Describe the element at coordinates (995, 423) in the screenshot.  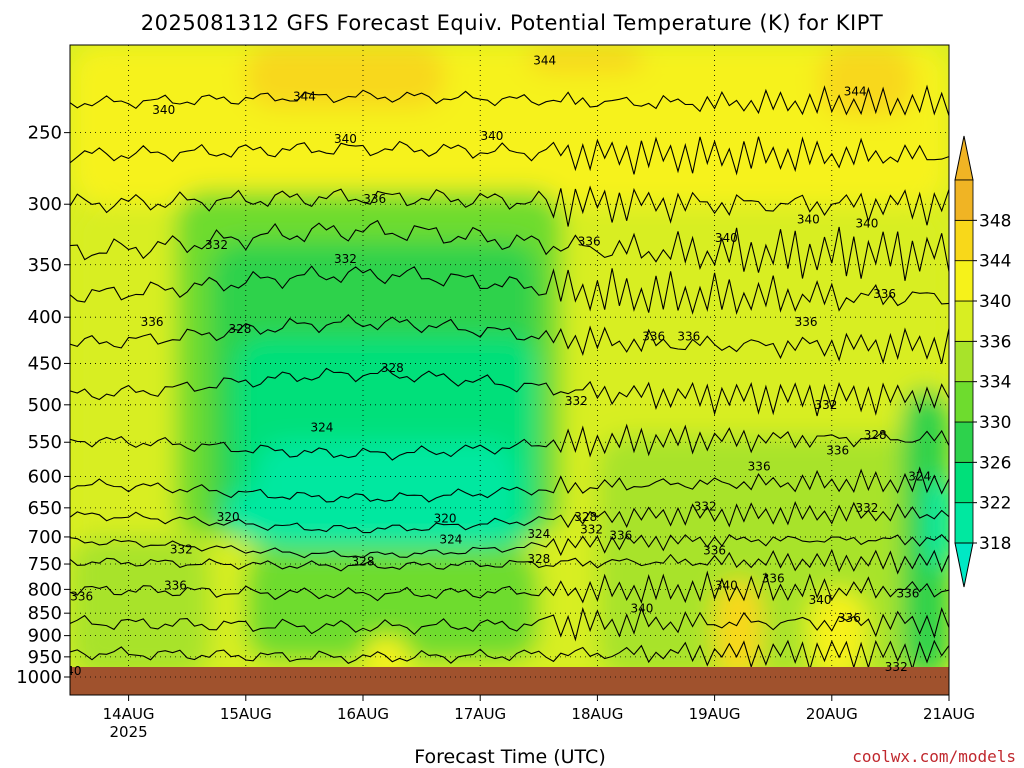
I see `colorbar-label: 330` at that location.